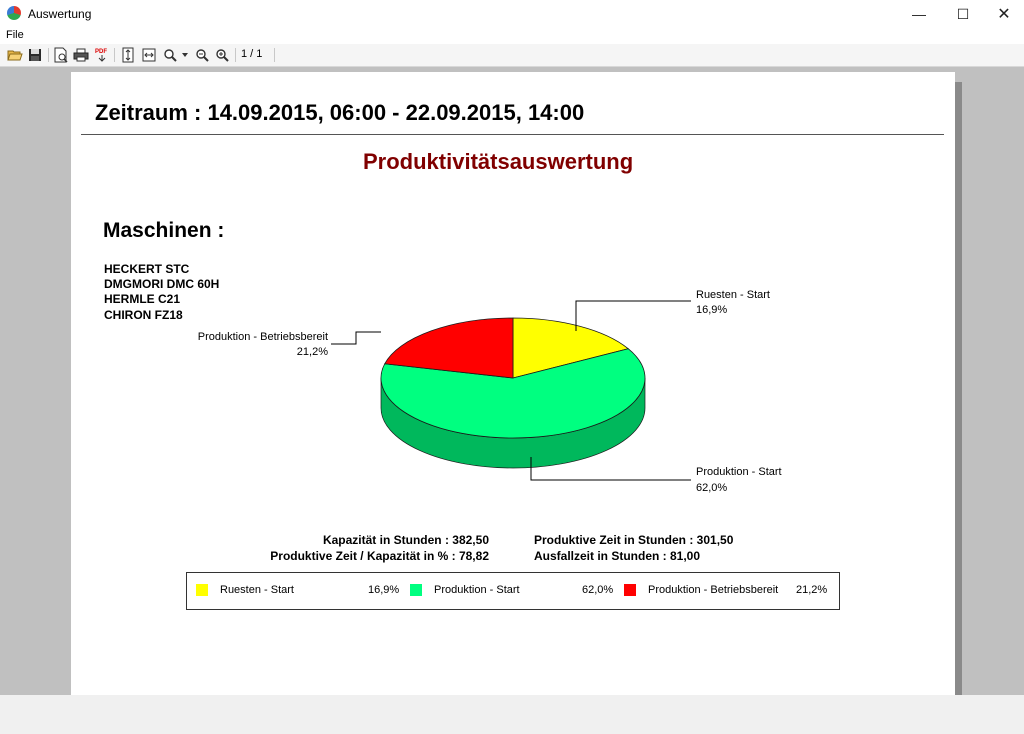 The height and width of the screenshot is (734, 1024). I want to click on leader-line-ruesten, so click(633, 315).